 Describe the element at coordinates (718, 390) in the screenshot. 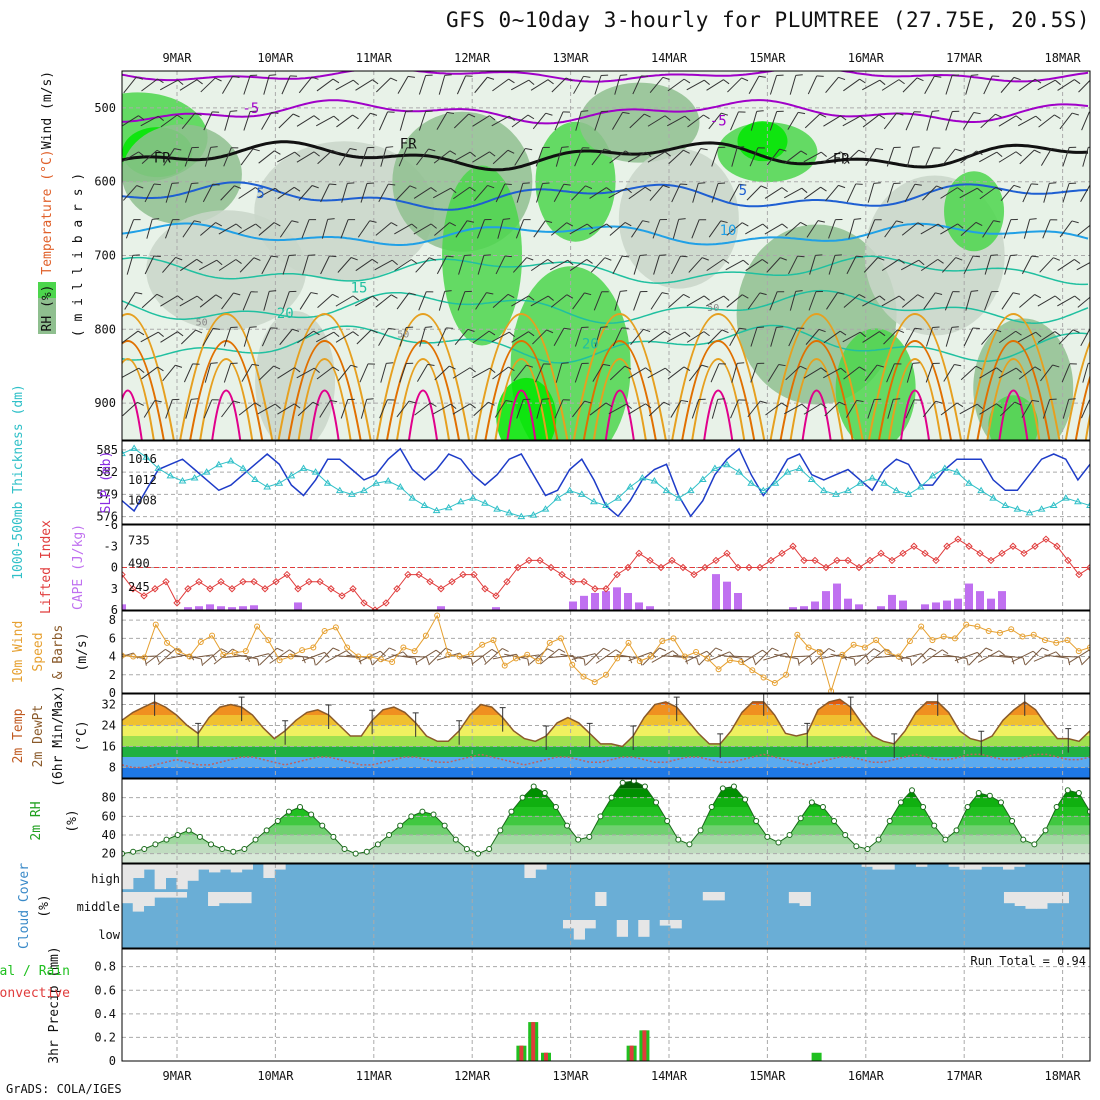

I see `isotherm-line` at that location.